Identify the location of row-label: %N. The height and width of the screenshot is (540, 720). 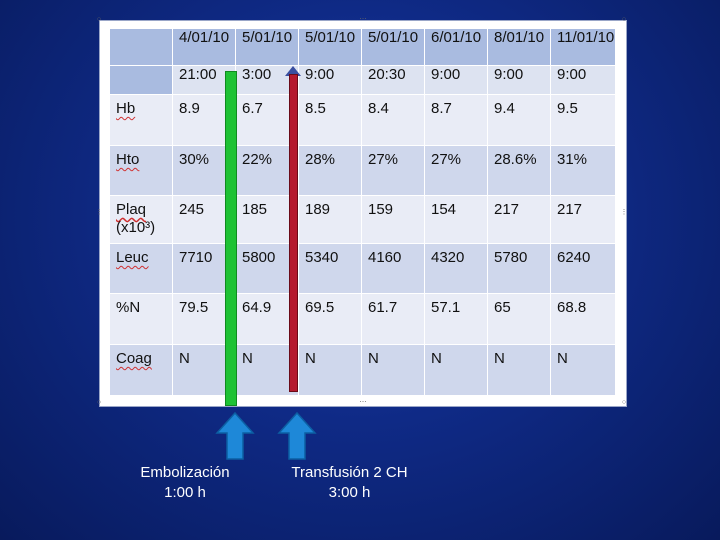
(141, 319).